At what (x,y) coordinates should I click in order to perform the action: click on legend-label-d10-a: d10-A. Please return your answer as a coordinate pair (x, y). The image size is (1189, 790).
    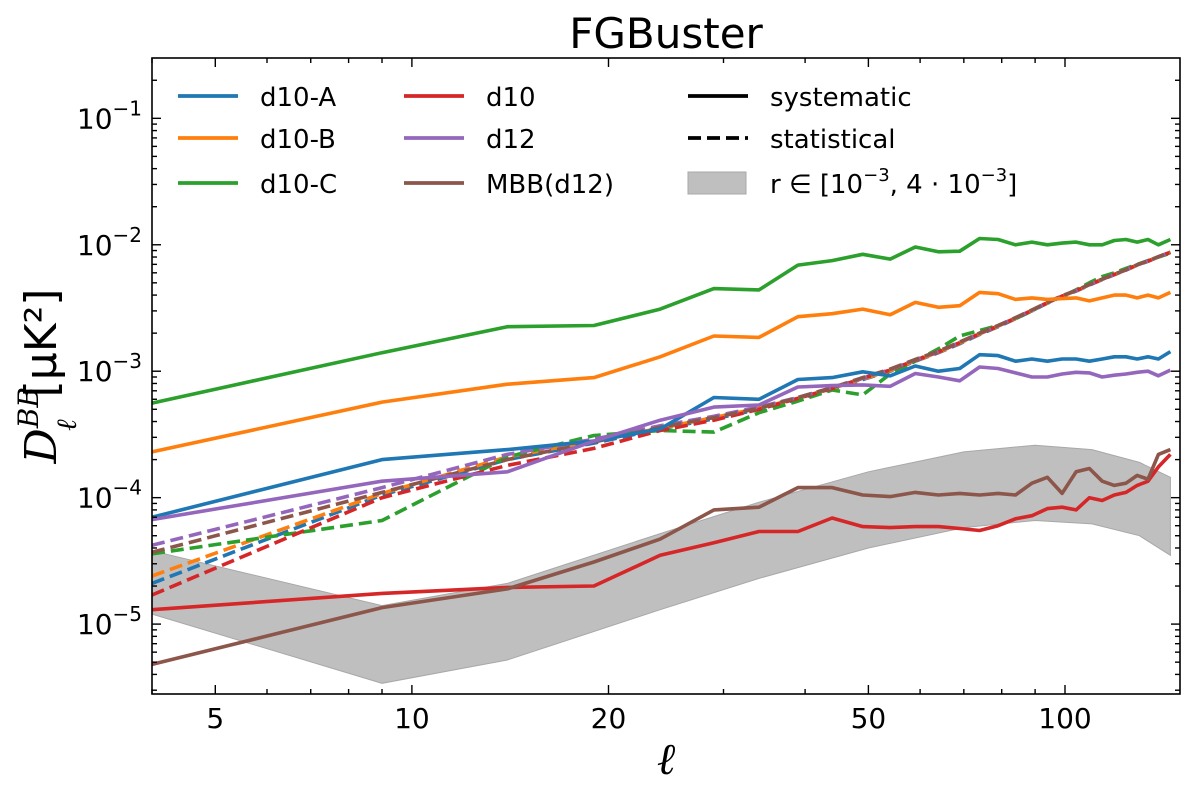
    Looking at the image, I should click on (298, 98).